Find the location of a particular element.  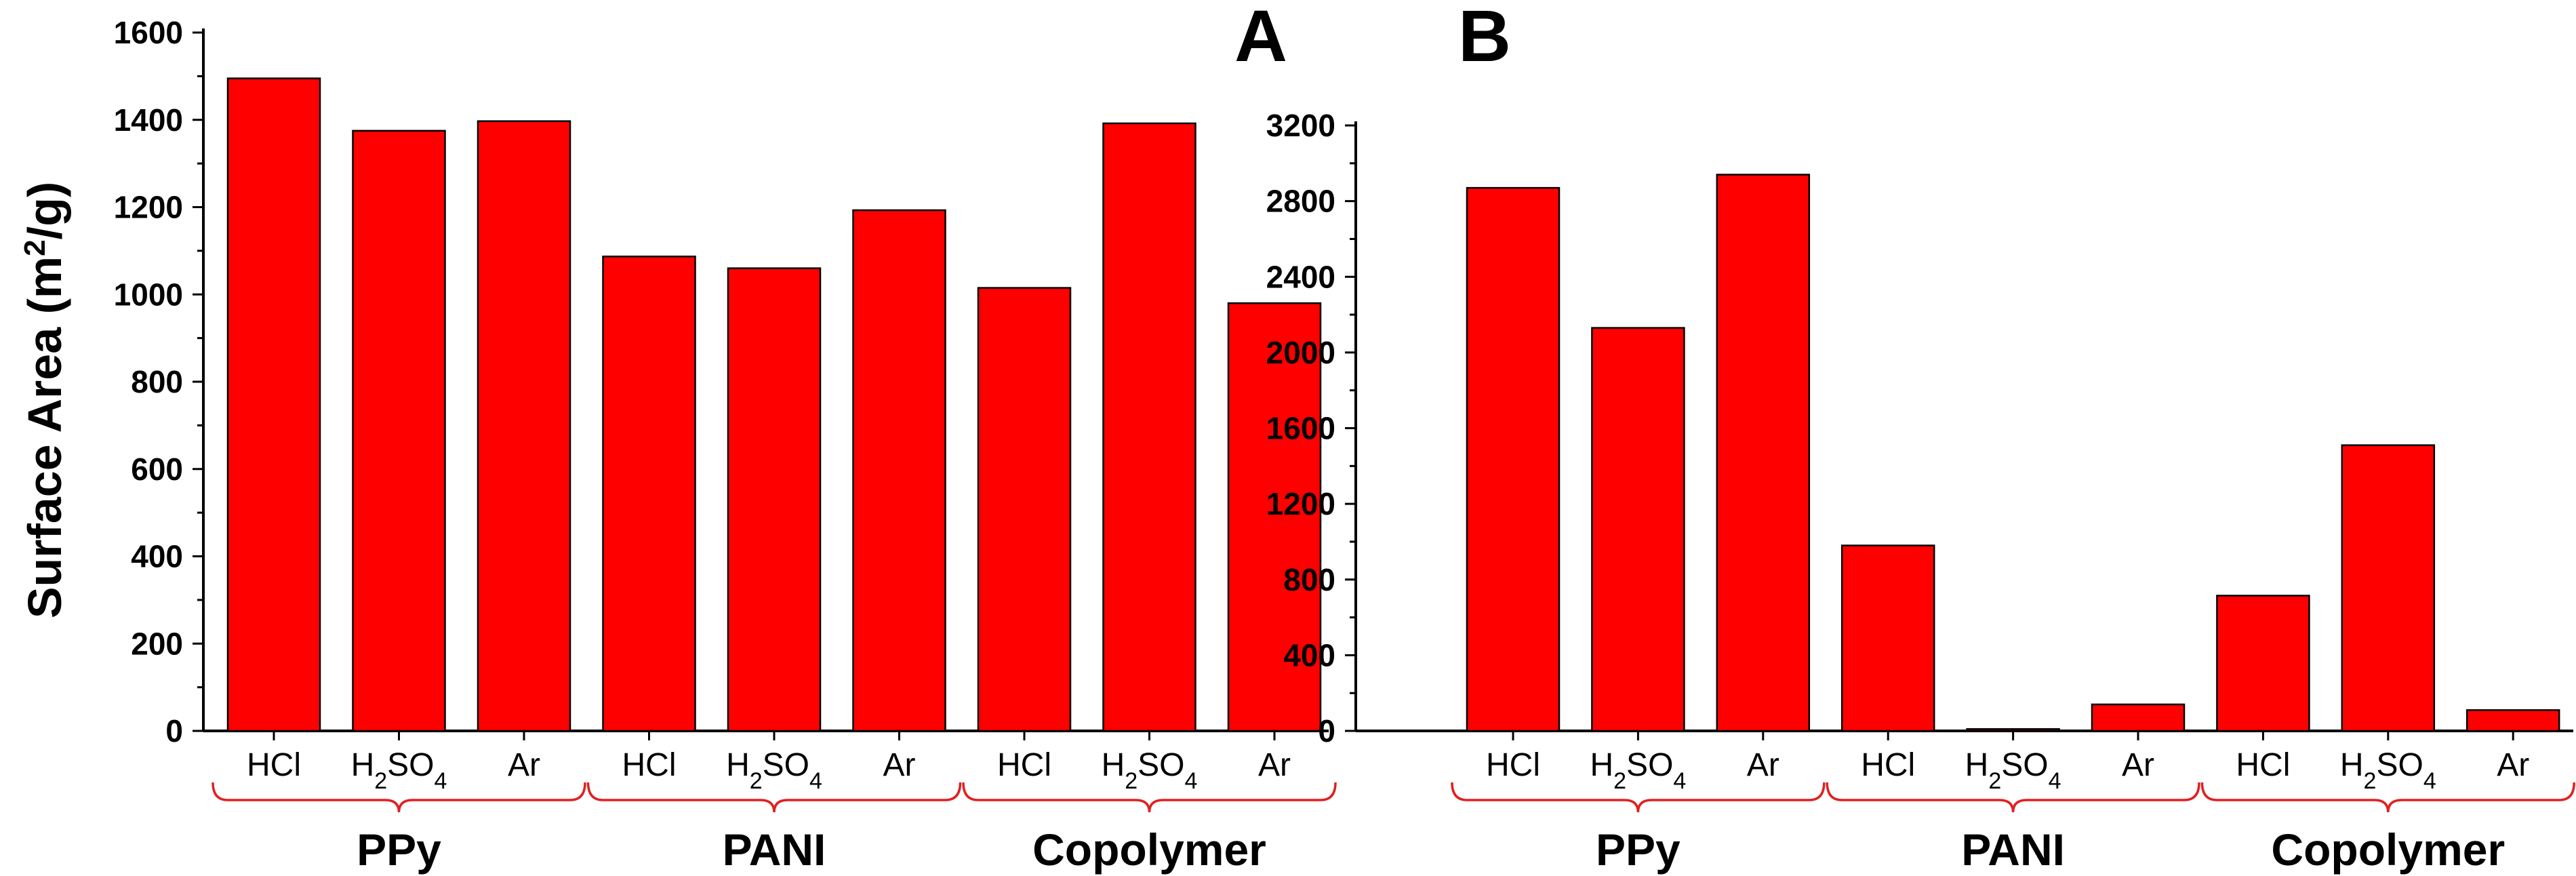

panel-a-group-label: PPy is located at coordinates (399, 849).